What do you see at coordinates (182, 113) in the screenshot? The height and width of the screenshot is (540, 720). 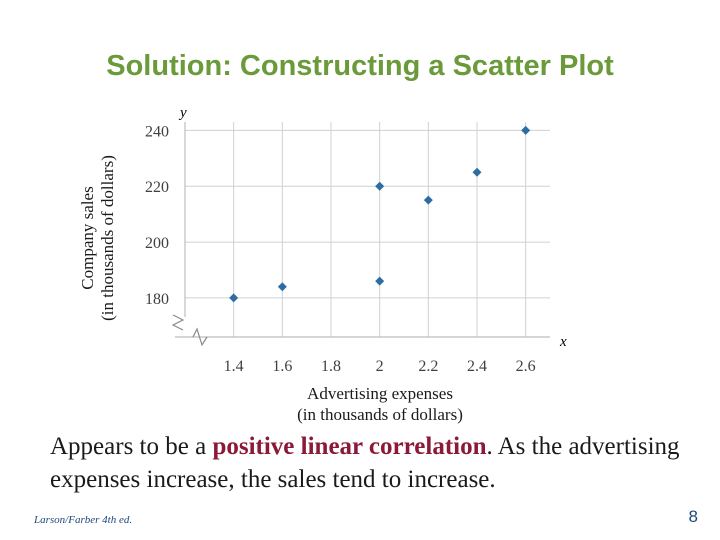 I see `y-axis-letter: y` at bounding box center [182, 113].